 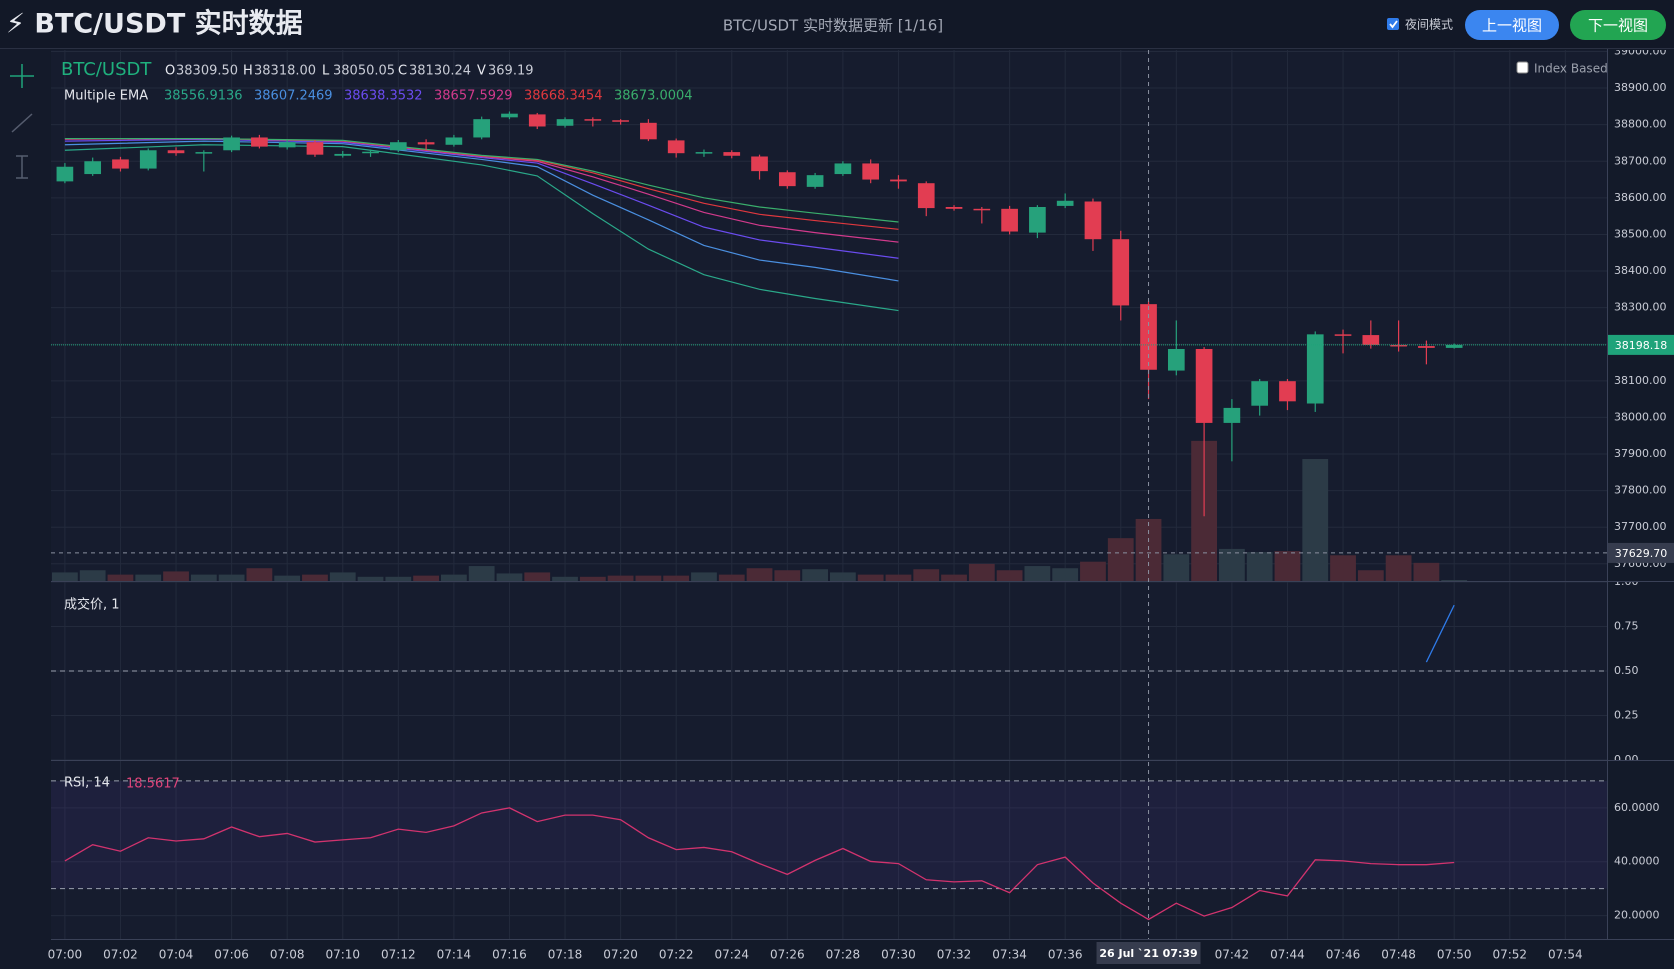 I want to click on y-tick-label: 0.25, so click(x=1626, y=715).